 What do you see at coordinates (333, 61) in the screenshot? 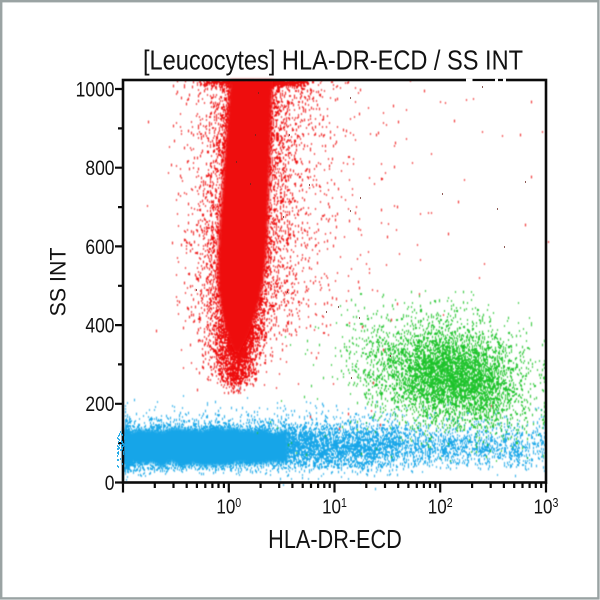
I see `svg-text:[Leucocytes] HLA-DR-ECD / SS I: [Leucocytes] HLA-DR-ECD / SS INT` at bounding box center [333, 61].